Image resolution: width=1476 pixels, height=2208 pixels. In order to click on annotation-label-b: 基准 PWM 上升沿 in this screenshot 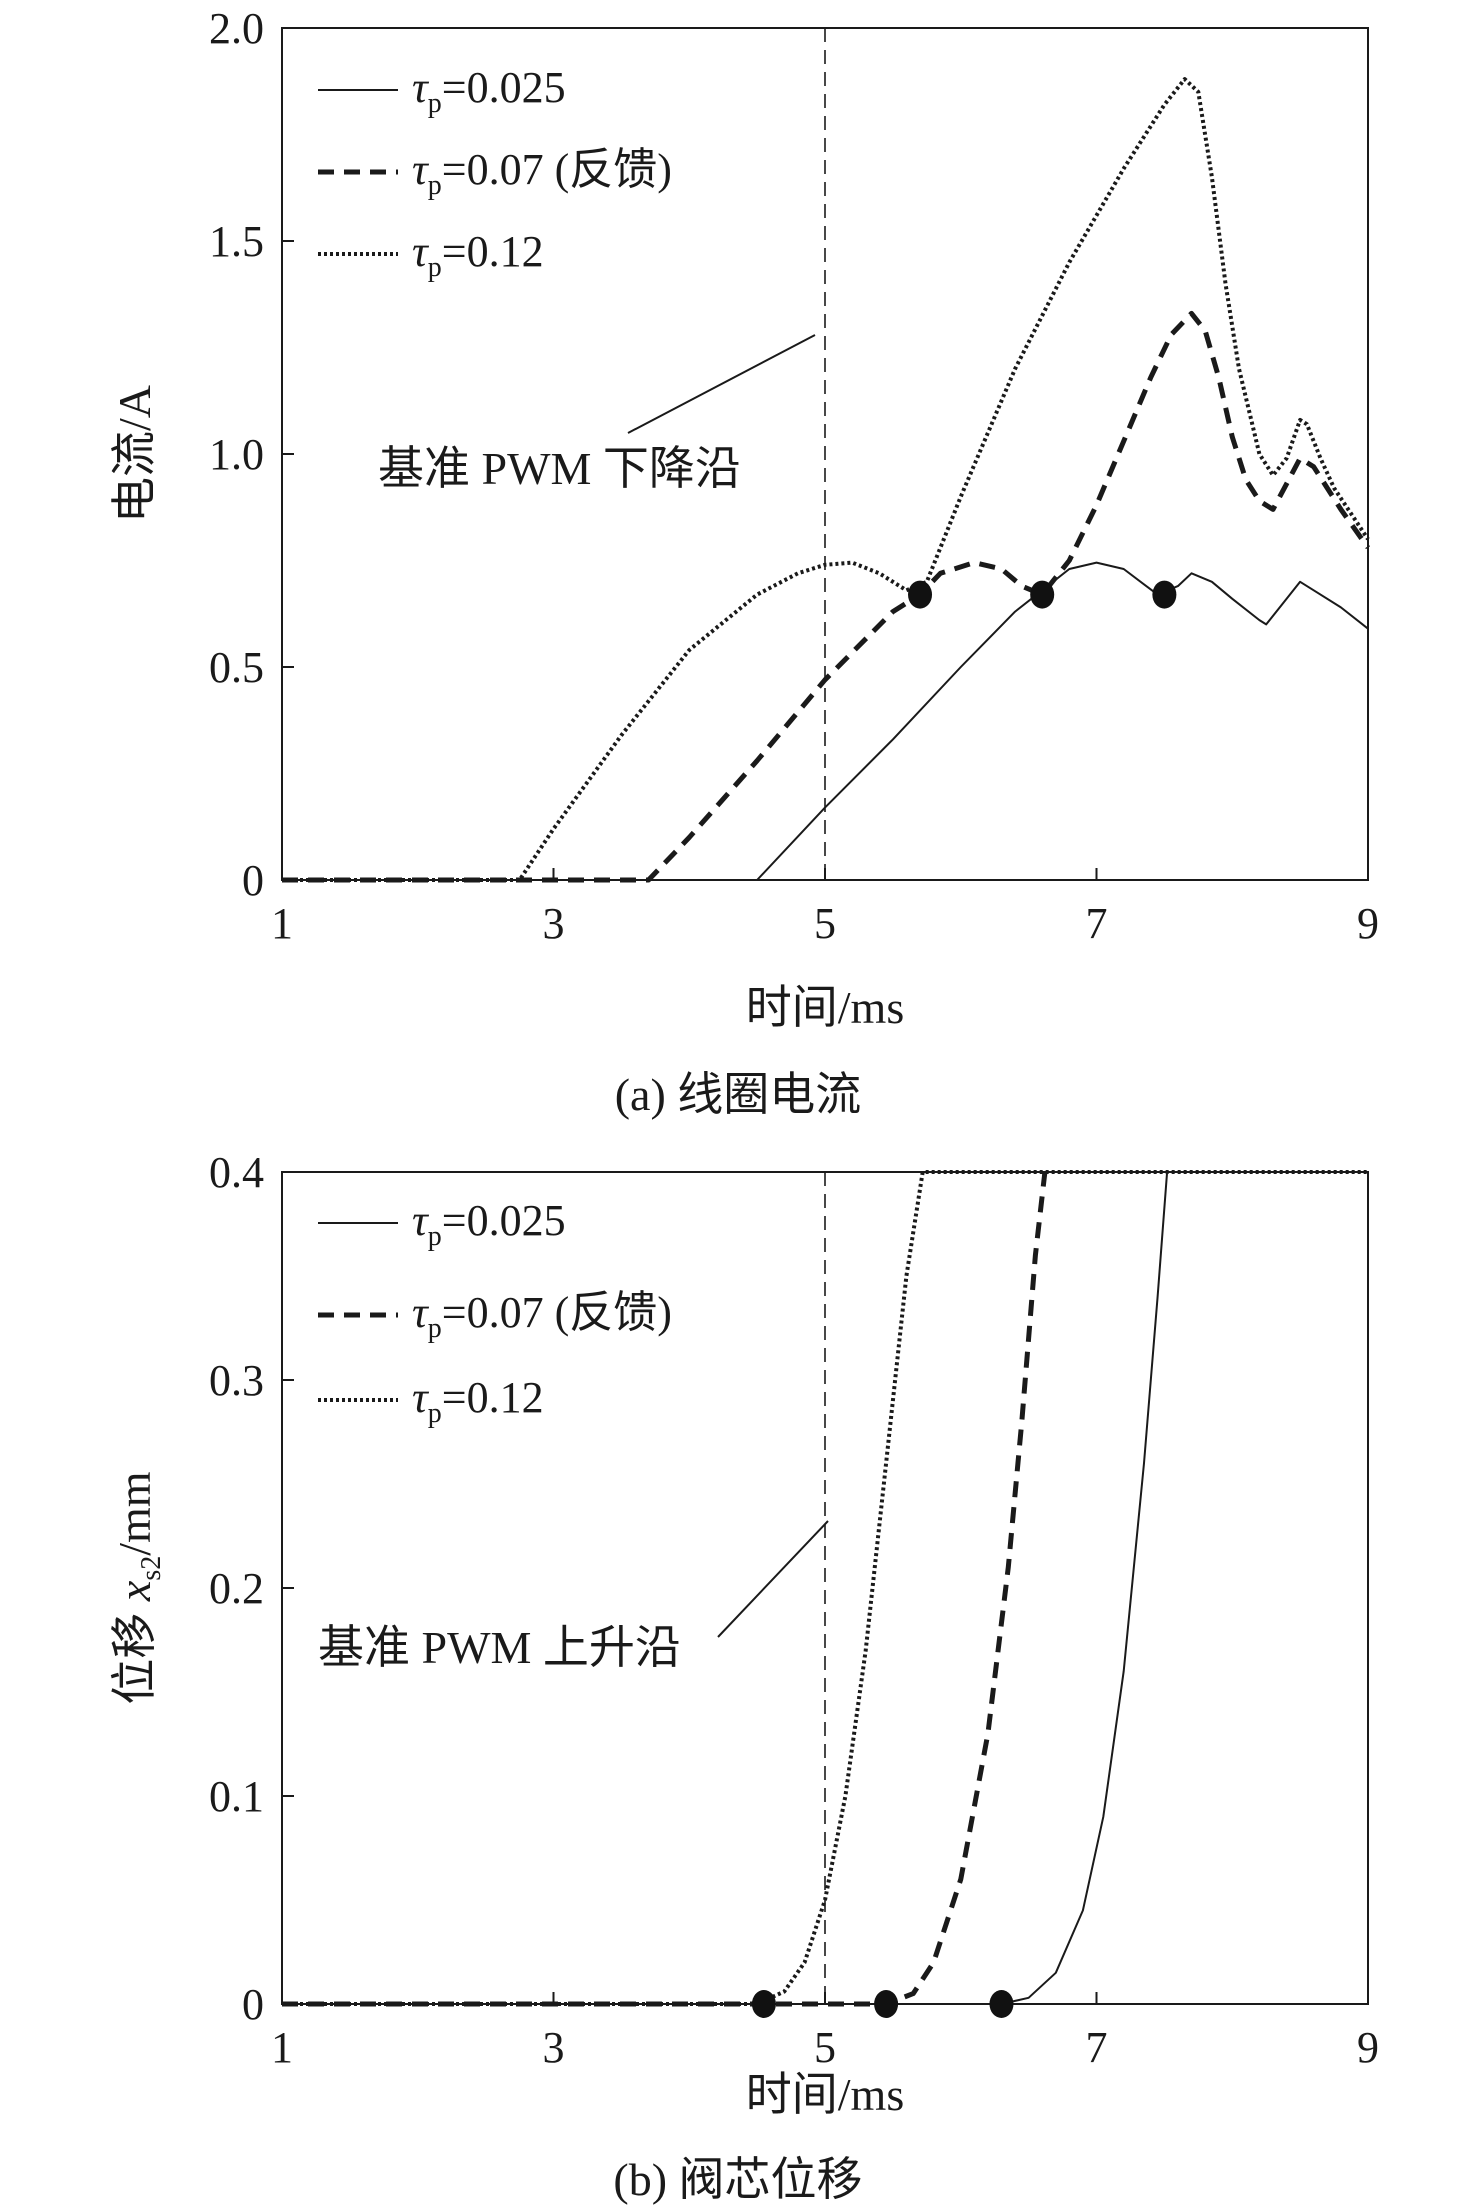, I will do `click(499, 1647)`.